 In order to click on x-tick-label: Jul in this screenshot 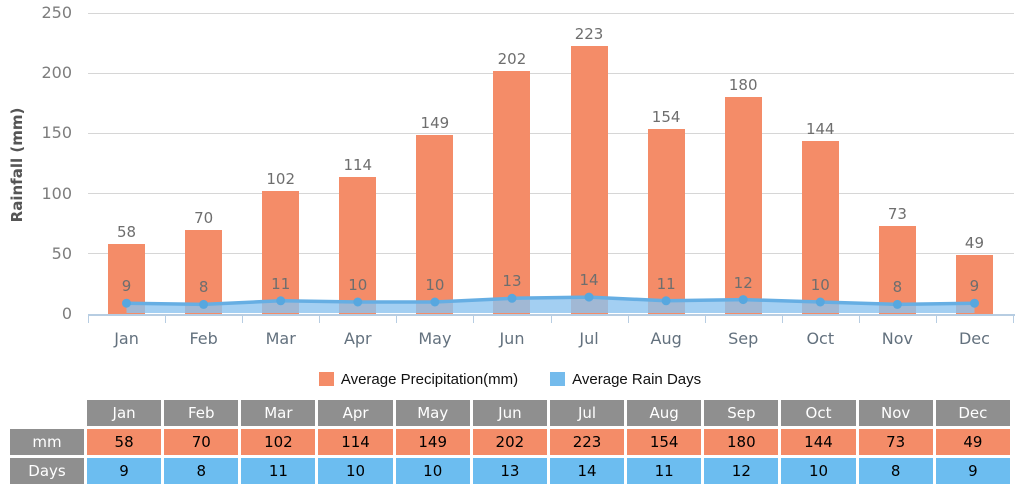, I will do `click(589, 338)`.